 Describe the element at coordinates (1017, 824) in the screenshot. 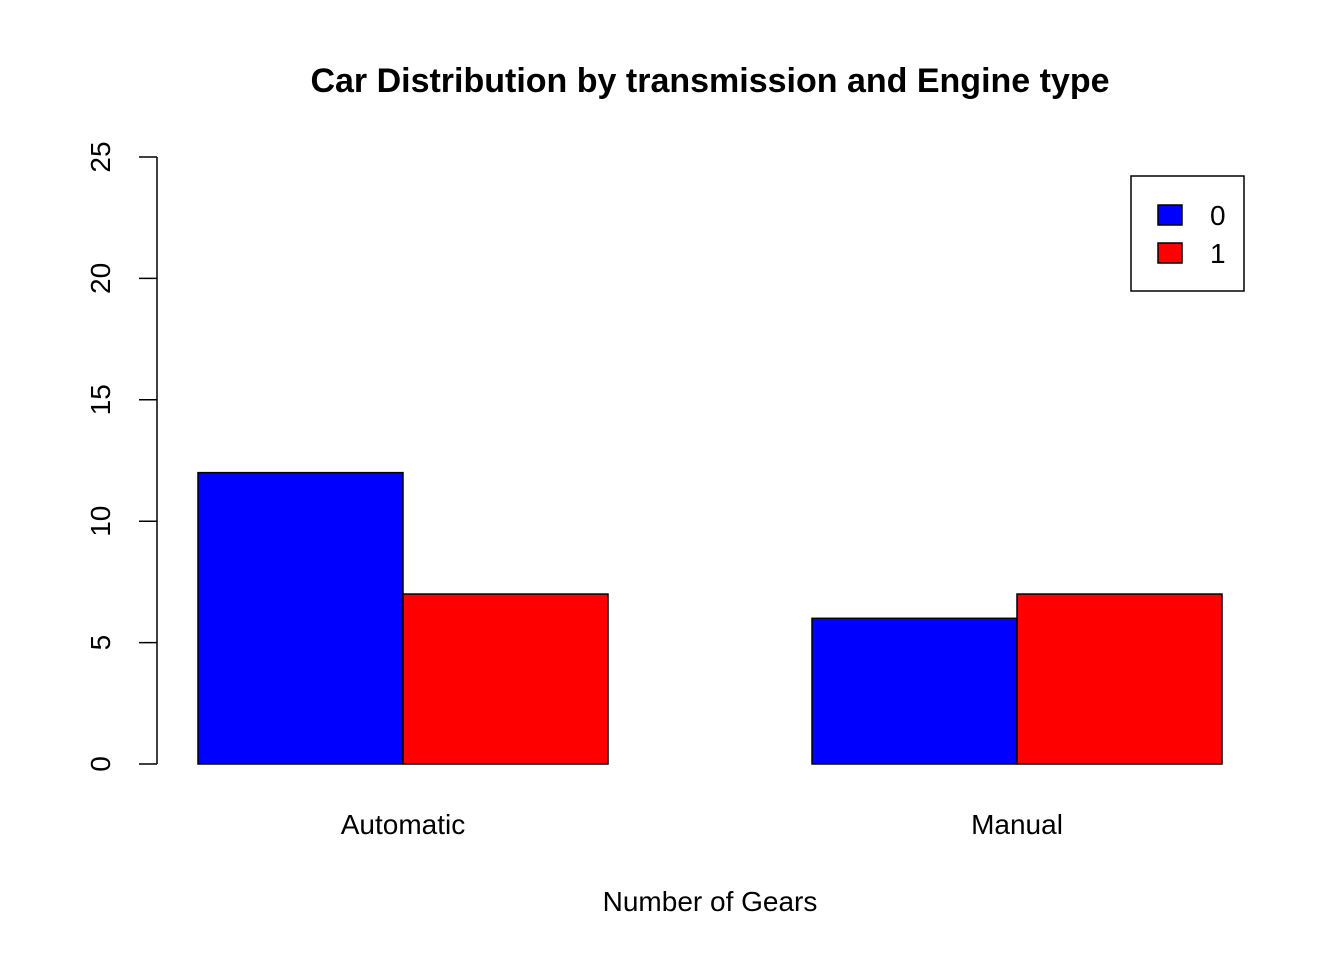

I see `x-category-label: Manual` at that location.